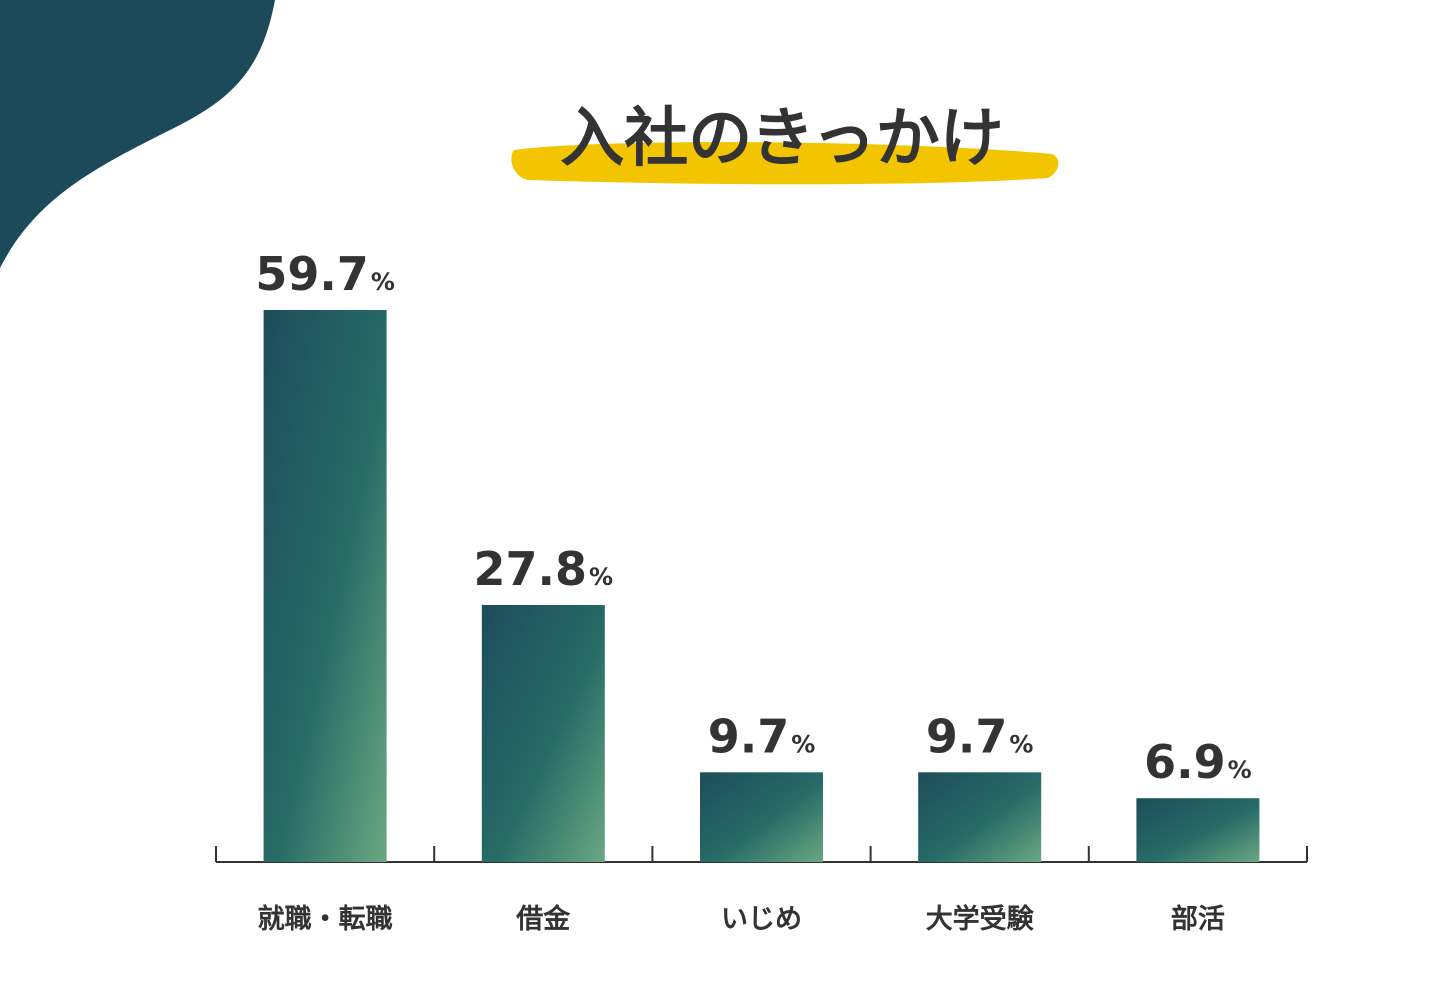 The image size is (1440, 982). Describe the element at coordinates (1198, 762) in the screenshot. I see `value-label-5: 6.9%` at that location.